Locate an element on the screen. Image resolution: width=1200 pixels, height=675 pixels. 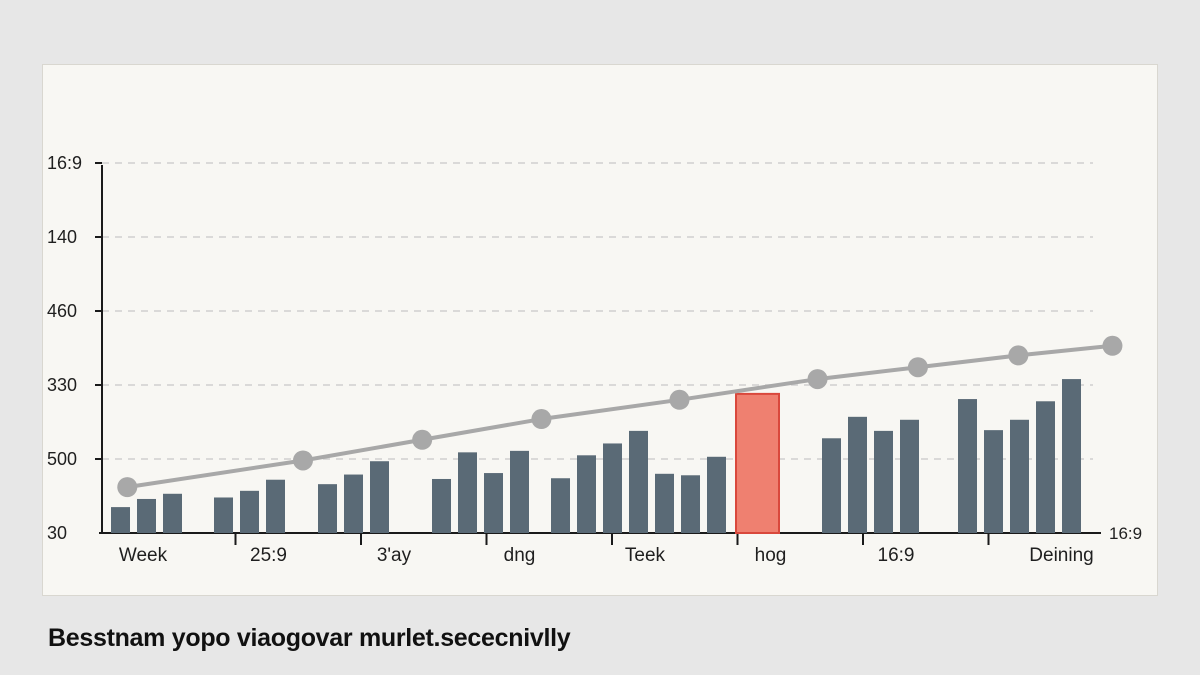
highlight-bar is located at coordinates (757, 463).